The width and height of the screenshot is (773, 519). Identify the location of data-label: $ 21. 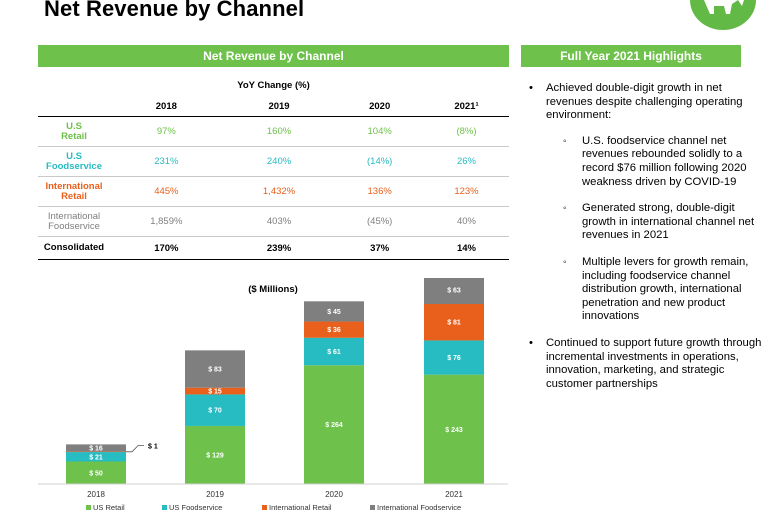
(96, 457).